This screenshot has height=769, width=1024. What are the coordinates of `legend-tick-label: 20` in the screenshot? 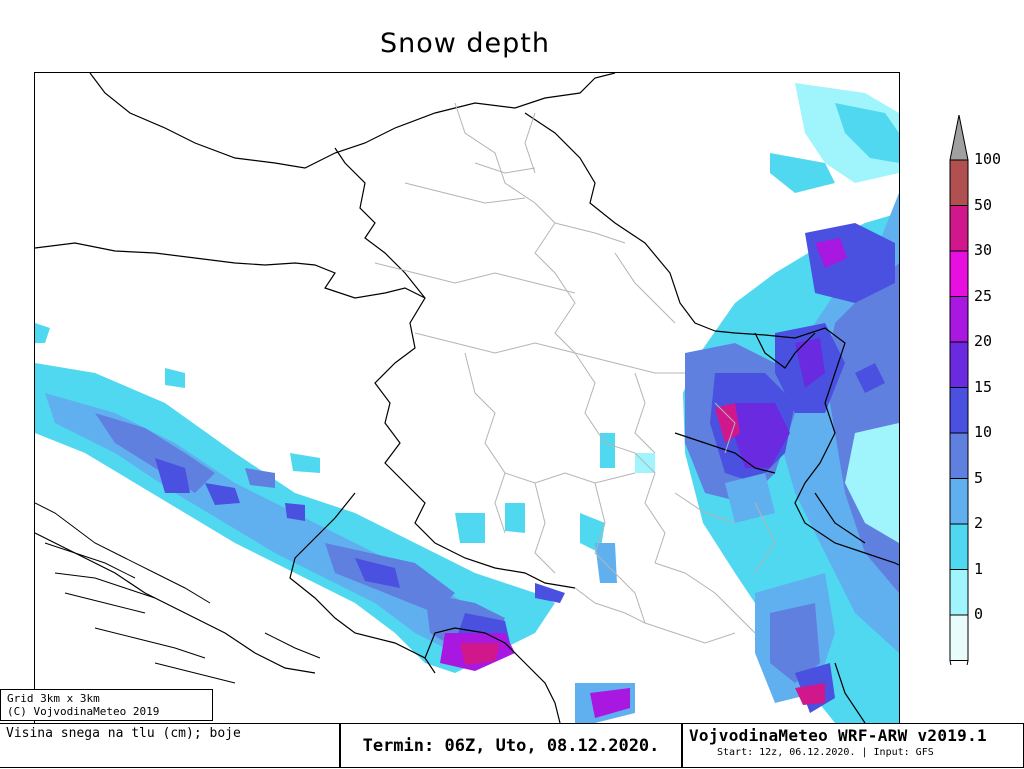 It's located at (983, 341).